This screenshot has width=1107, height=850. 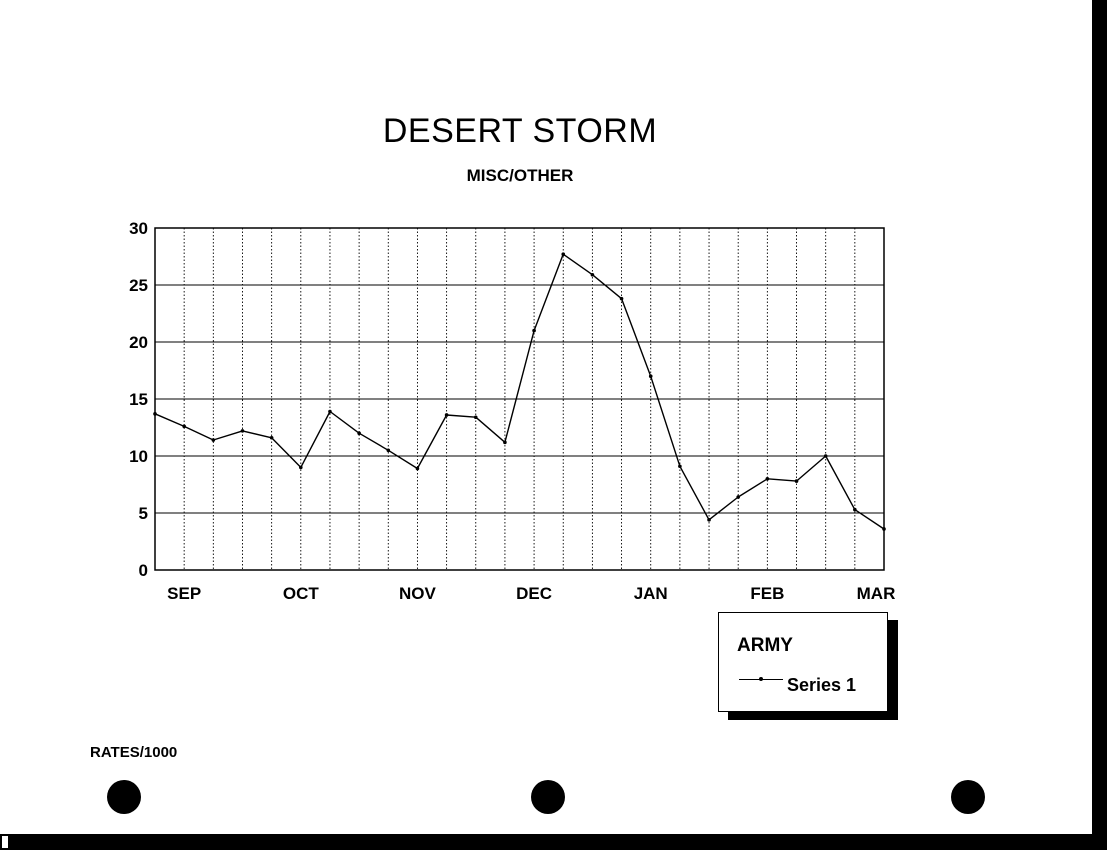 What do you see at coordinates (651, 593) in the screenshot?
I see `x-tick-label: JAN` at bounding box center [651, 593].